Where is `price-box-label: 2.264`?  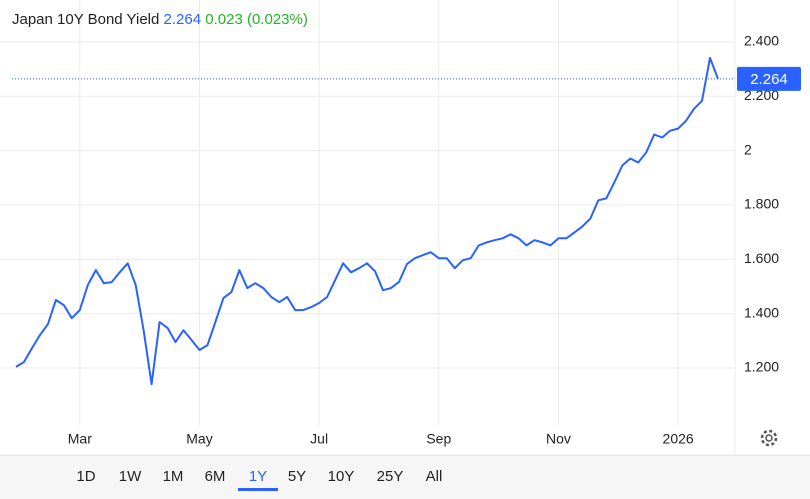 price-box-label: 2.264 is located at coordinates (769, 79).